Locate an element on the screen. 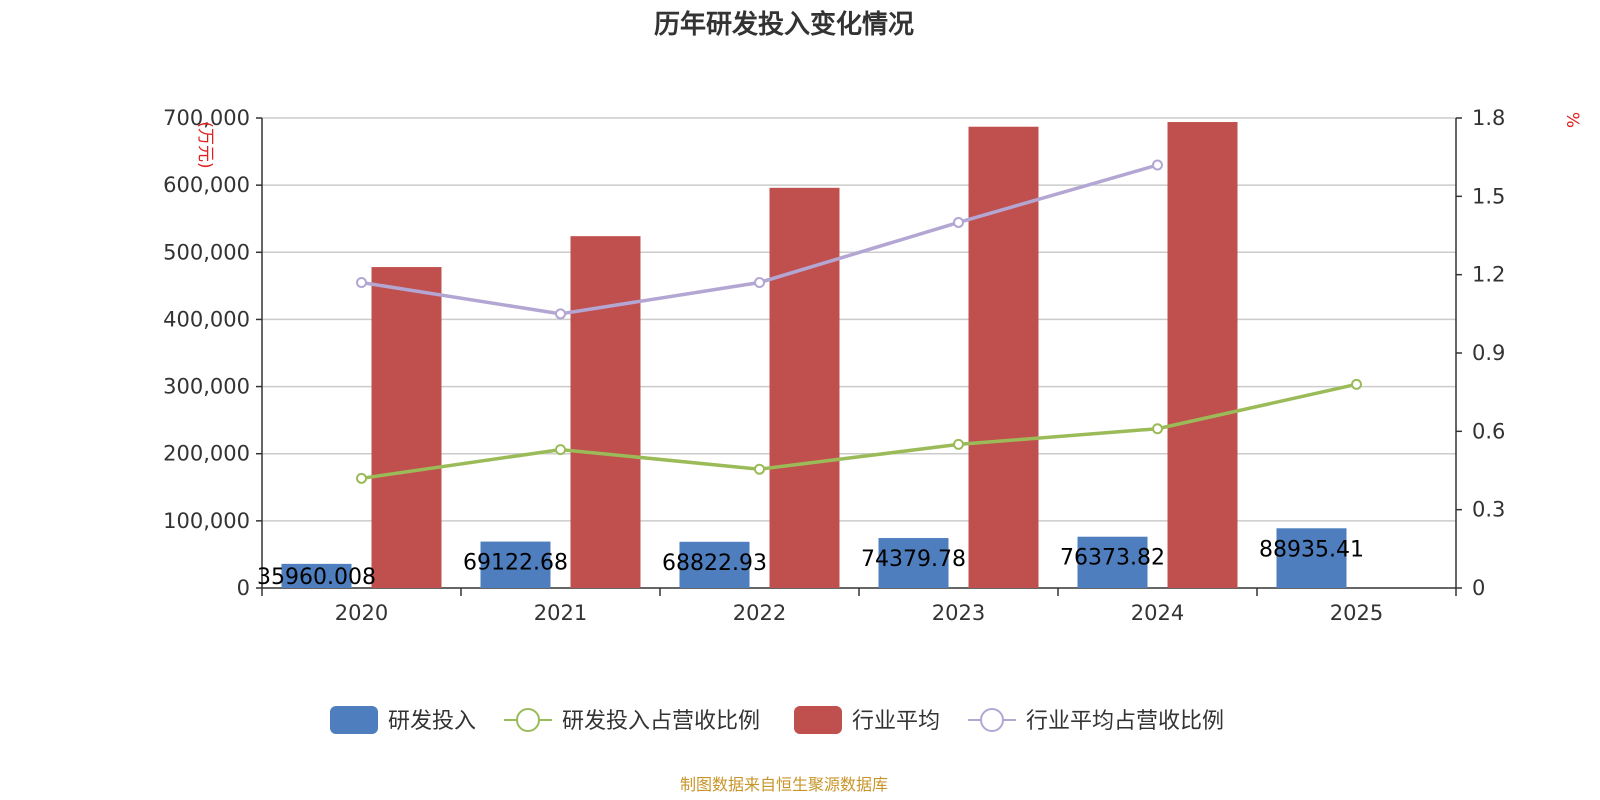 The height and width of the screenshot is (800, 1600). left-axis-tick-label: 0 is located at coordinates (243, 588).